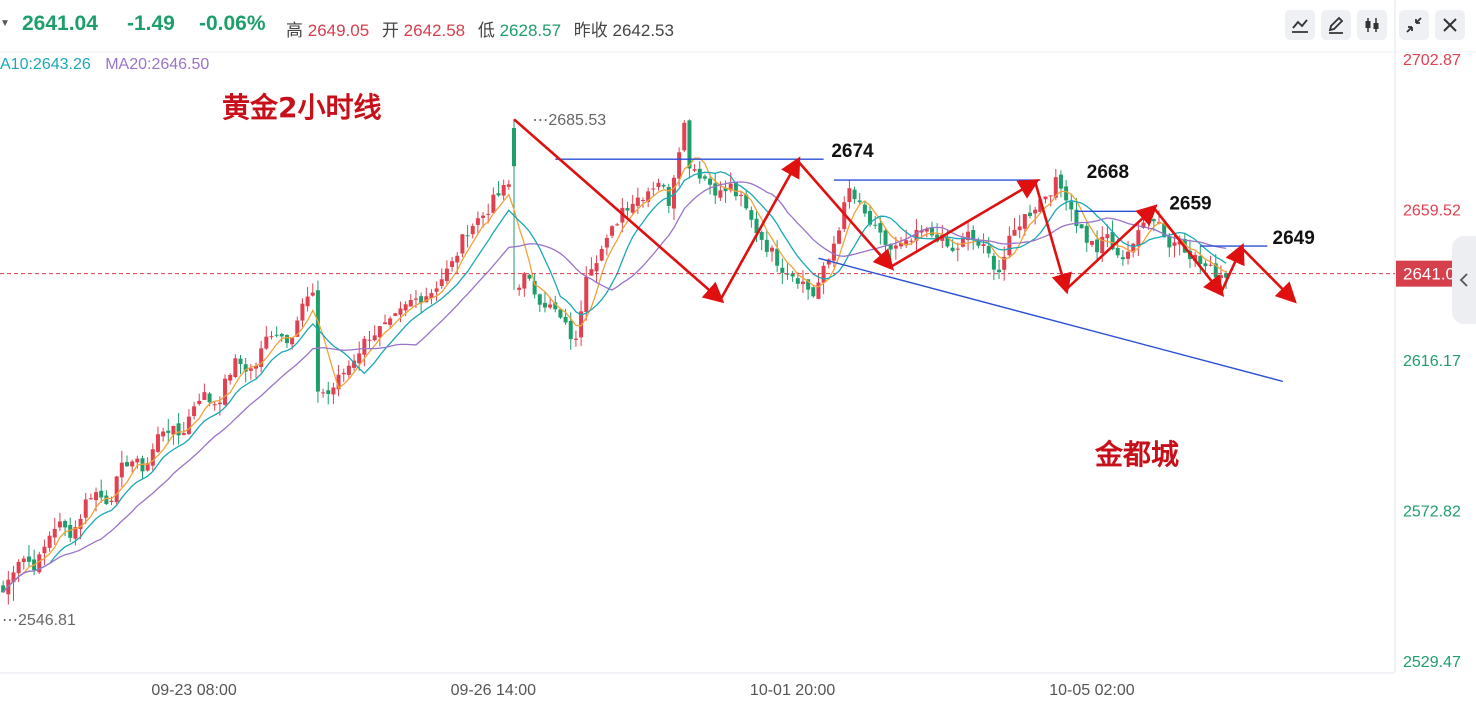 Image resolution: width=1476 pixels, height=706 pixels. What do you see at coordinates (1372, 25) in the screenshot?
I see `candlestick-button` at bounding box center [1372, 25].